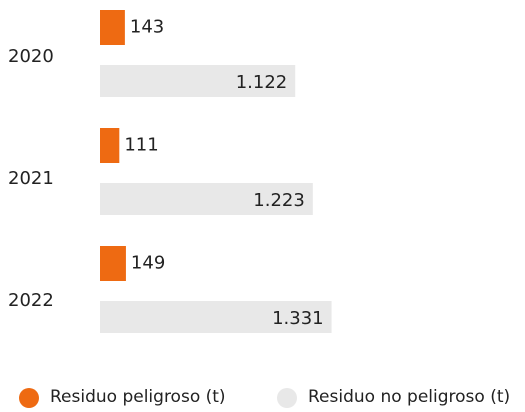  What do you see at coordinates (148, 263) in the screenshot?
I see `value-label: 149` at bounding box center [148, 263].